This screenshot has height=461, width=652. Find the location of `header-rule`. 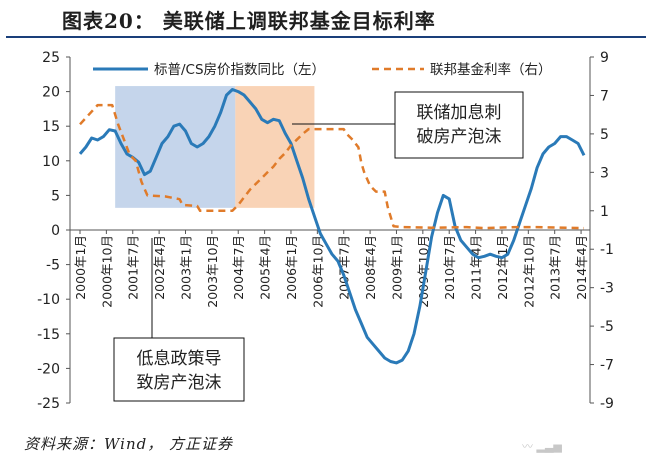

header-rule is located at coordinates (326, 37).